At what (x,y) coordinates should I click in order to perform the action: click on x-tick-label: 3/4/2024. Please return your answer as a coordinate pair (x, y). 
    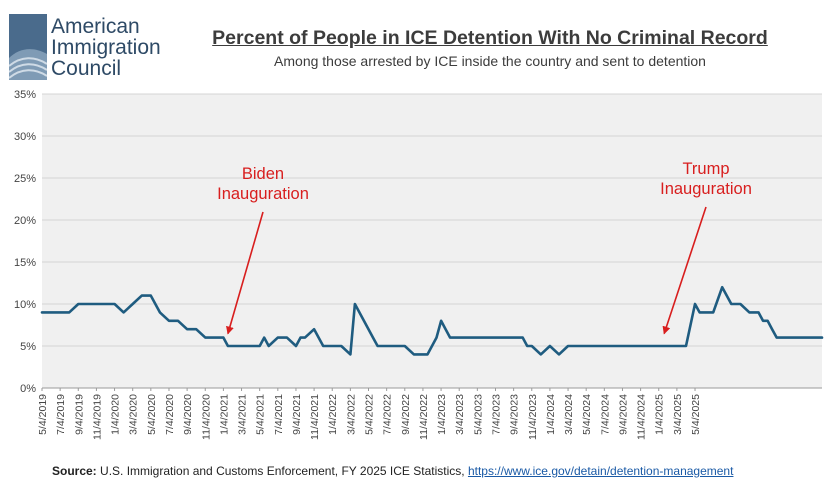
    Looking at the image, I should click on (569, 414).